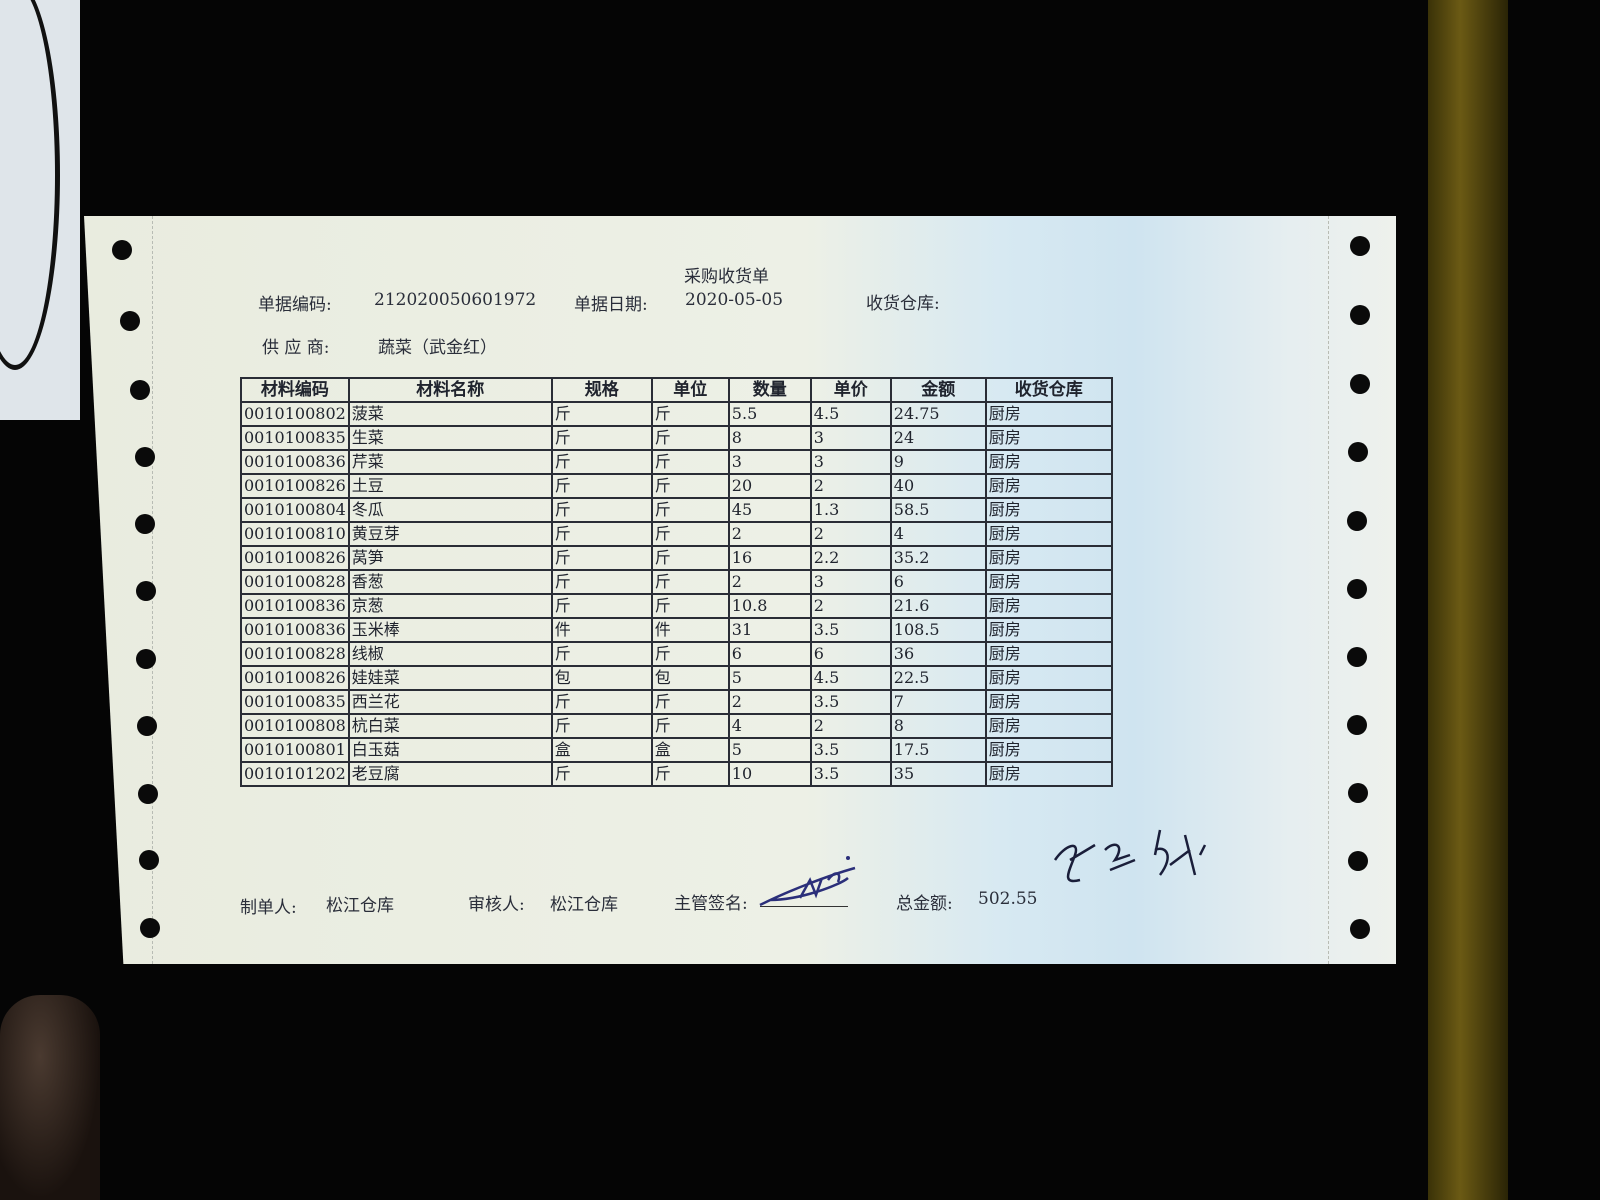  Describe the element at coordinates (938, 750) in the screenshot. I see `table-cell: 17.5` at that location.